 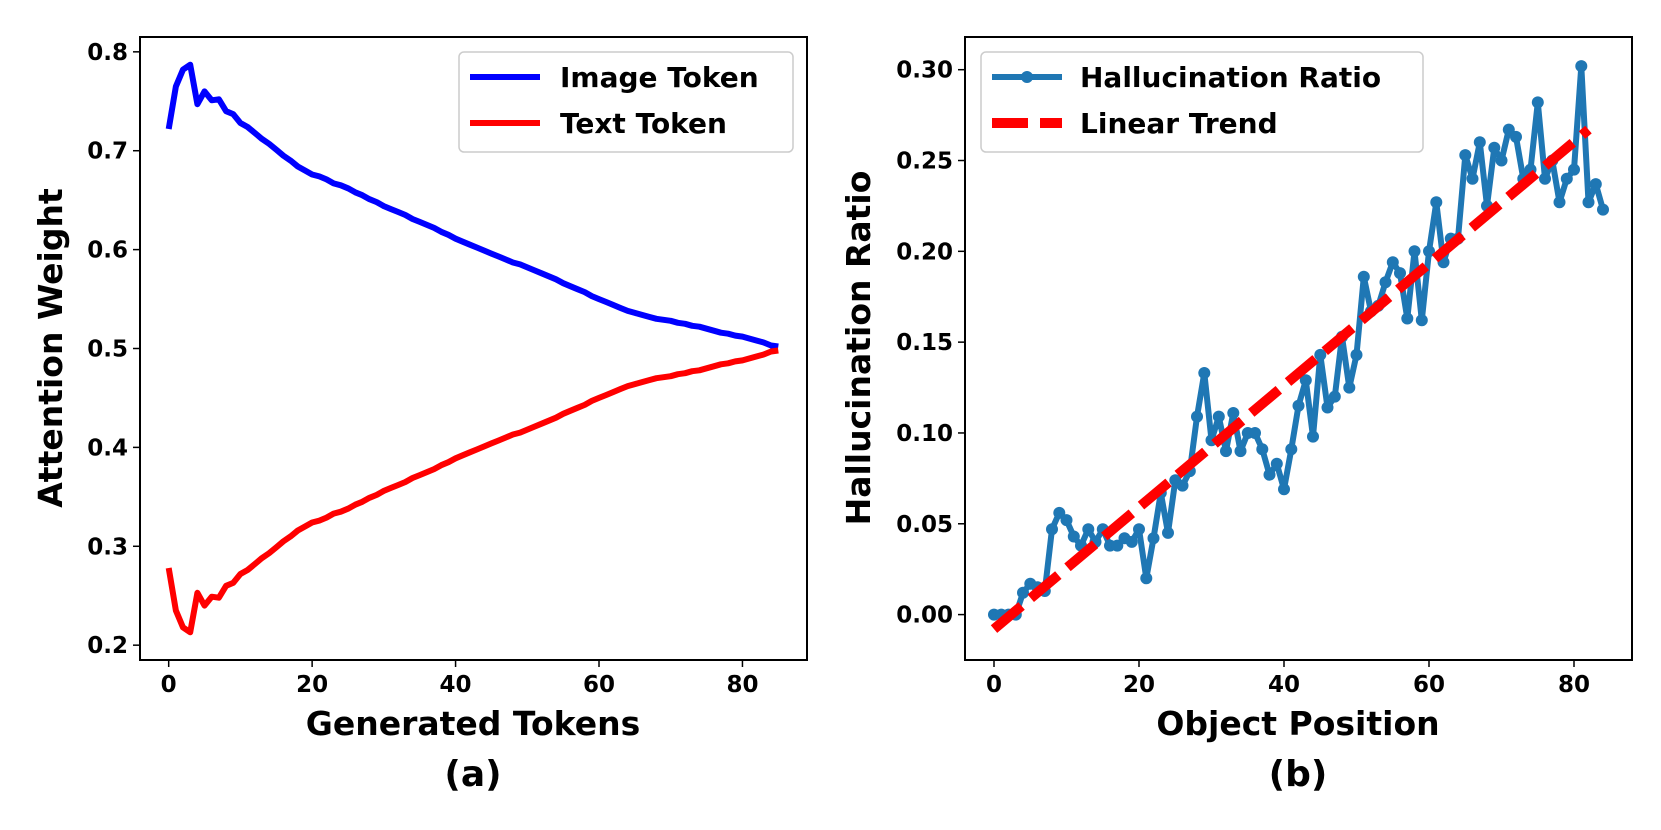 I want to click on y-tick-label: 0.6, so click(x=107, y=251).